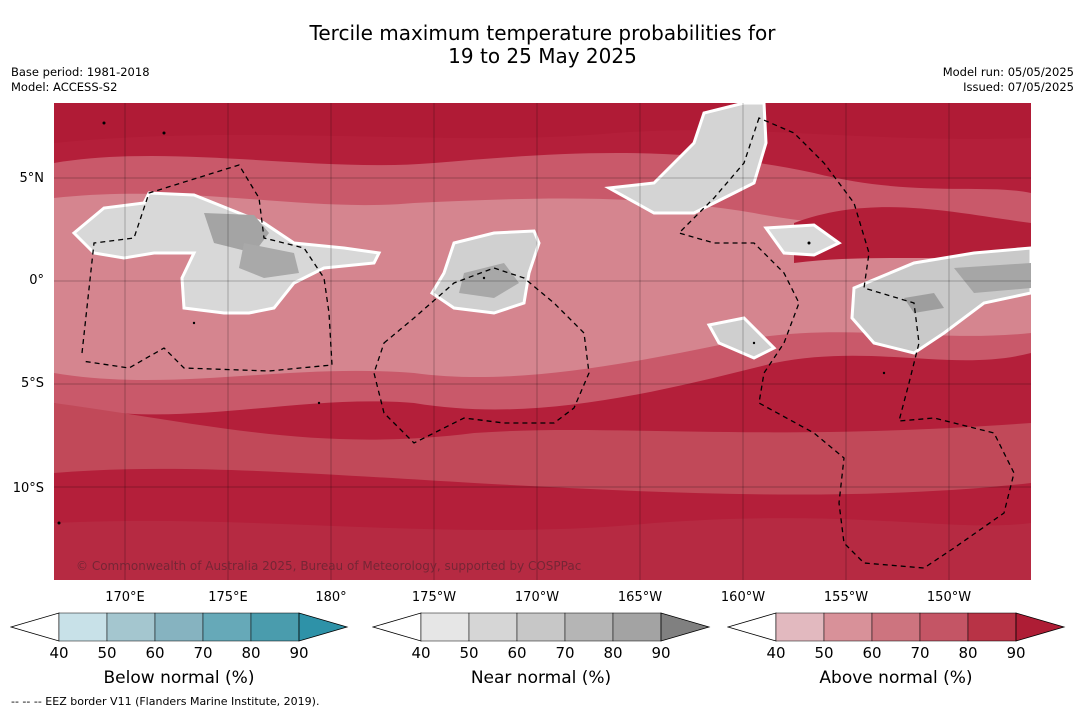 Image resolution: width=1085 pixels, height=713 pixels. I want to click on above-normal-80-band, so click(542, 123).